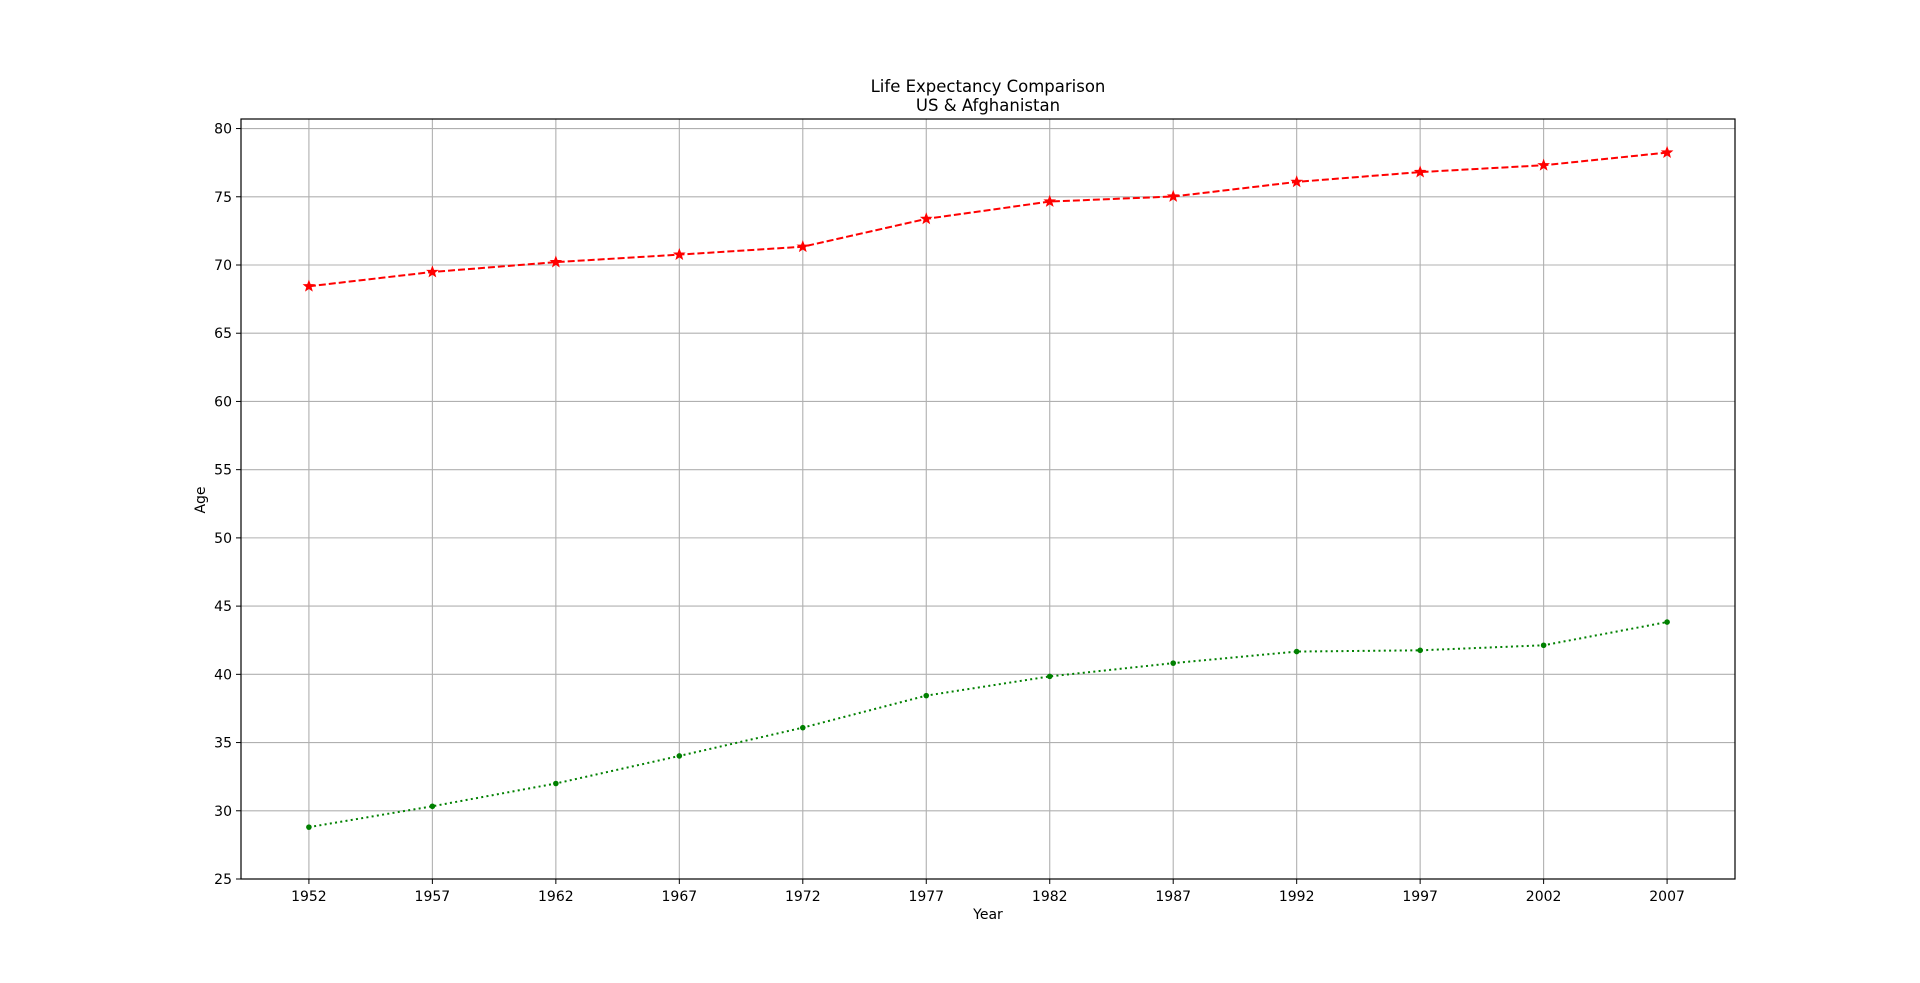 This screenshot has width=1920, height=983. Describe the element at coordinates (223, 539) in the screenshot. I see `y-tick-label: 50` at that location.